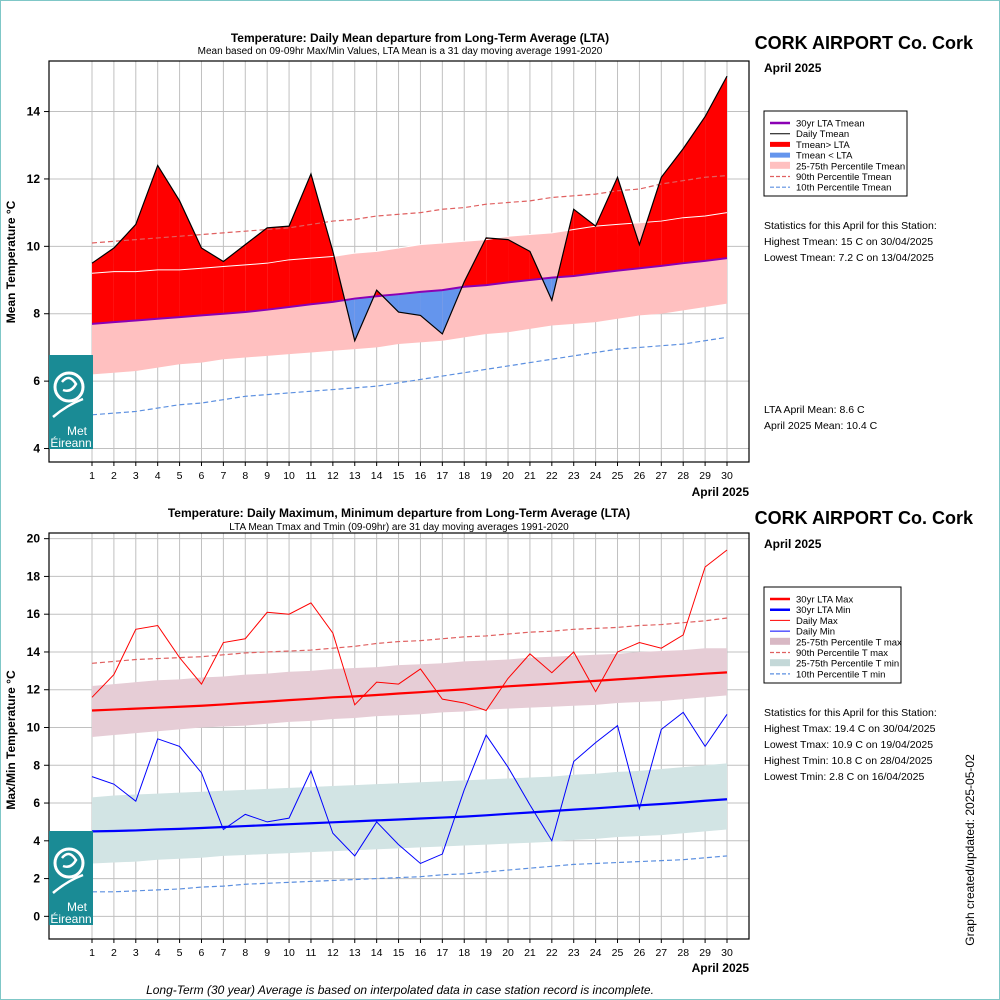 This screenshot has width=1000, height=1000. Describe the element at coordinates (864, 43) in the screenshot. I see `top-station-name: CORK AIRPORT Co. Cork` at that location.